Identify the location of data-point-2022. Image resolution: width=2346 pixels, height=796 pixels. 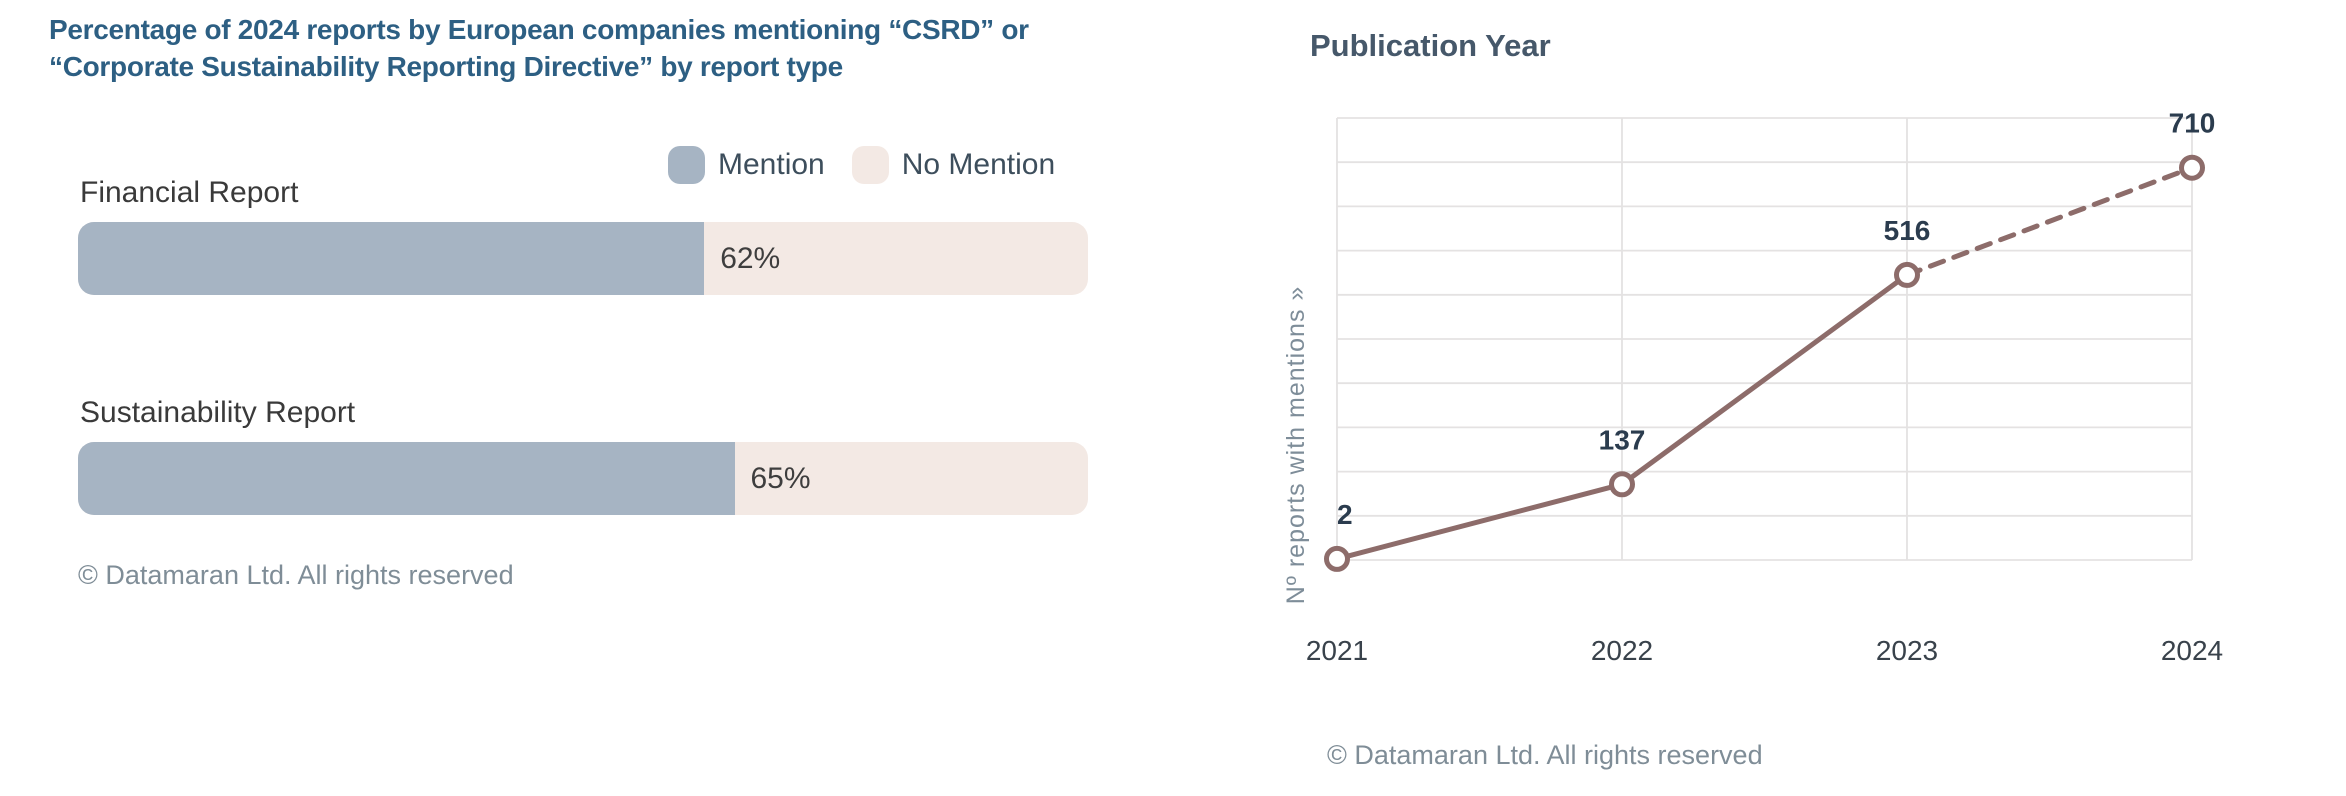
(1622, 484).